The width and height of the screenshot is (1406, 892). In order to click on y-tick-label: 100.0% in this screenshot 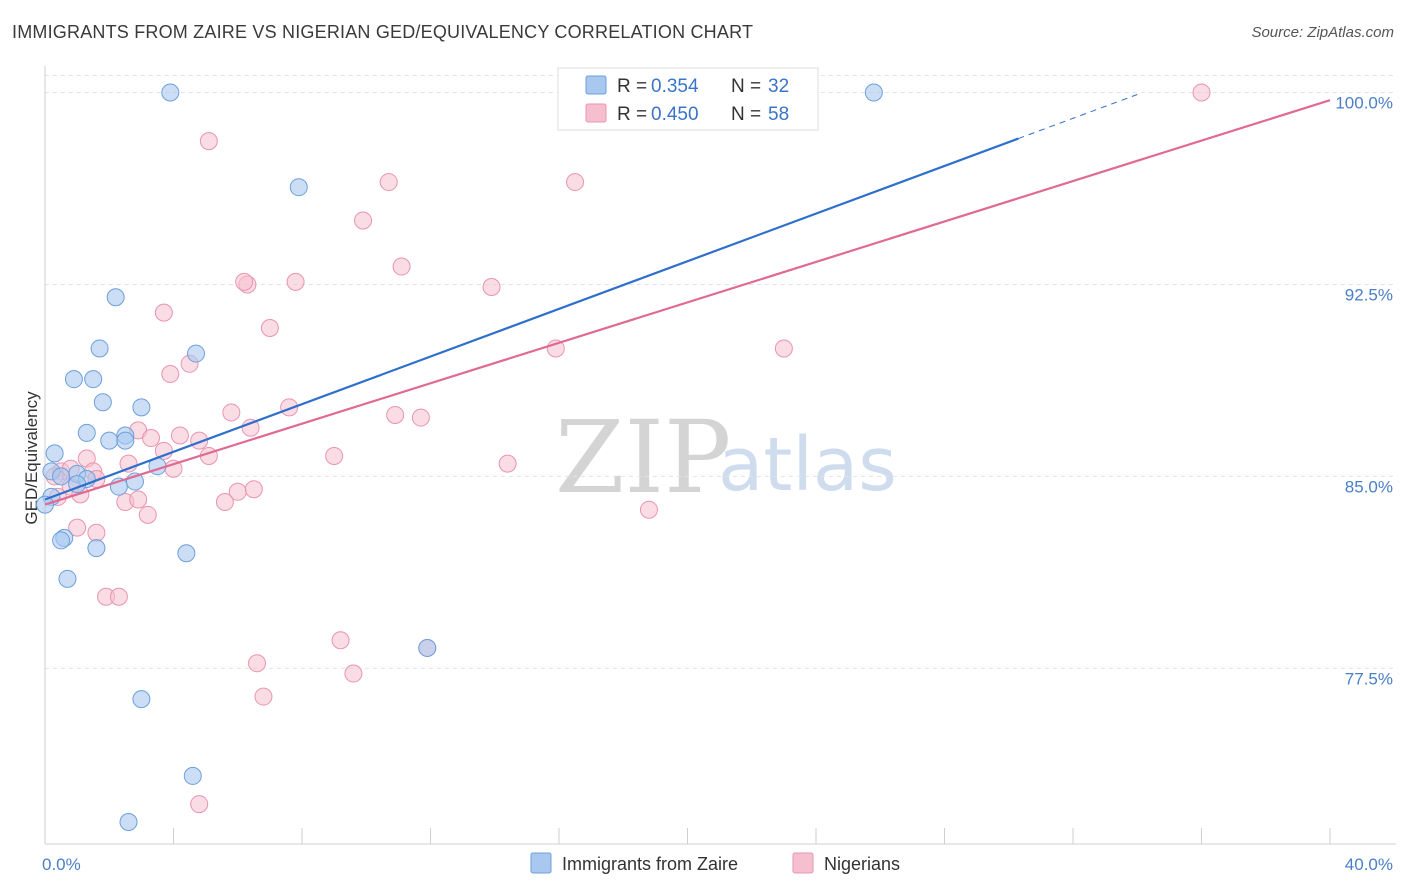, I will do `click(1364, 102)`.